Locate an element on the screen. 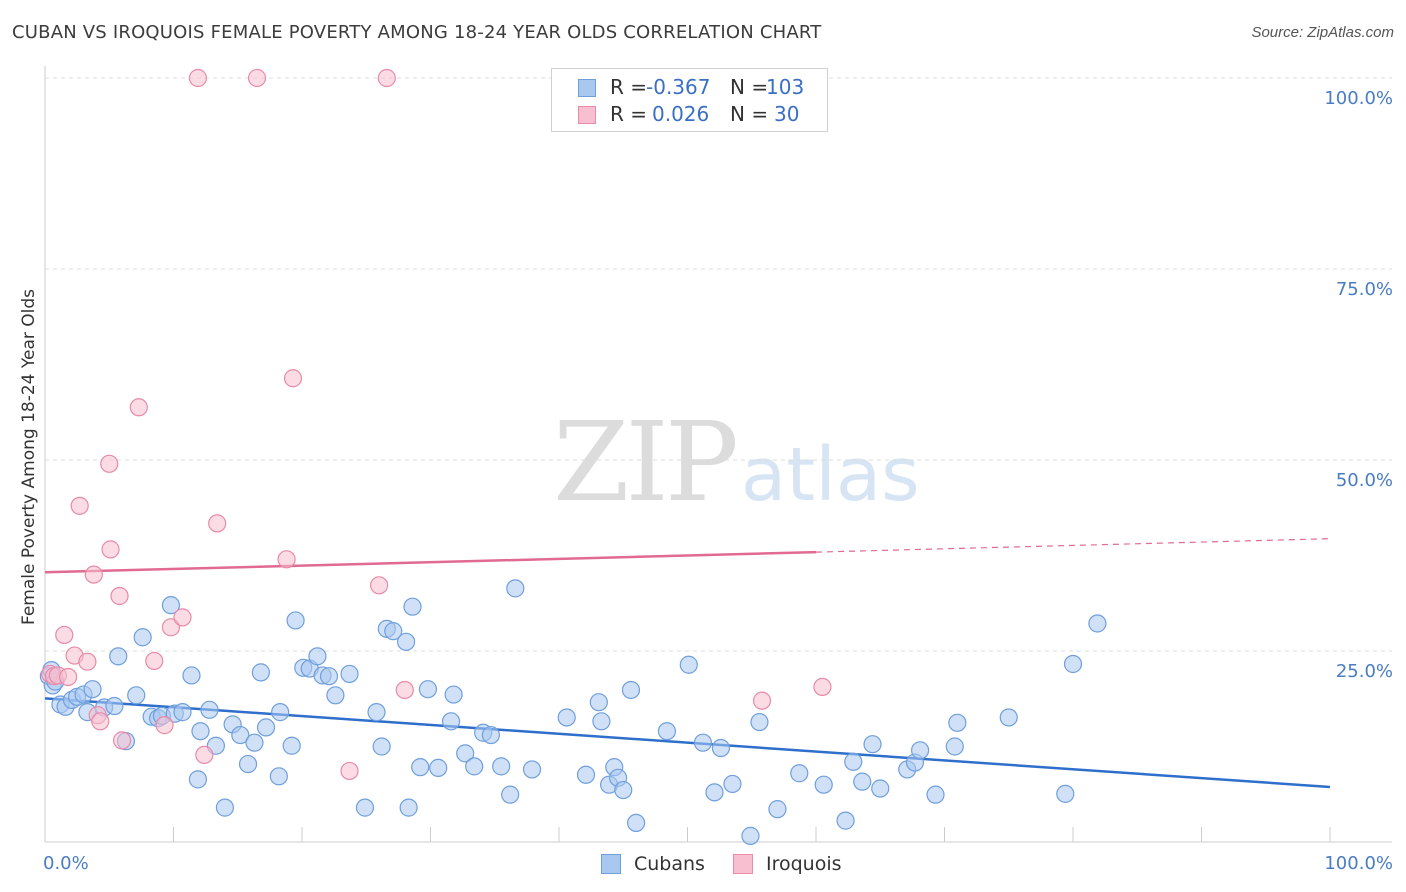 The height and width of the screenshot is (892, 1406). x-tick-label-max: 100.0% is located at coordinates (1358, 863).